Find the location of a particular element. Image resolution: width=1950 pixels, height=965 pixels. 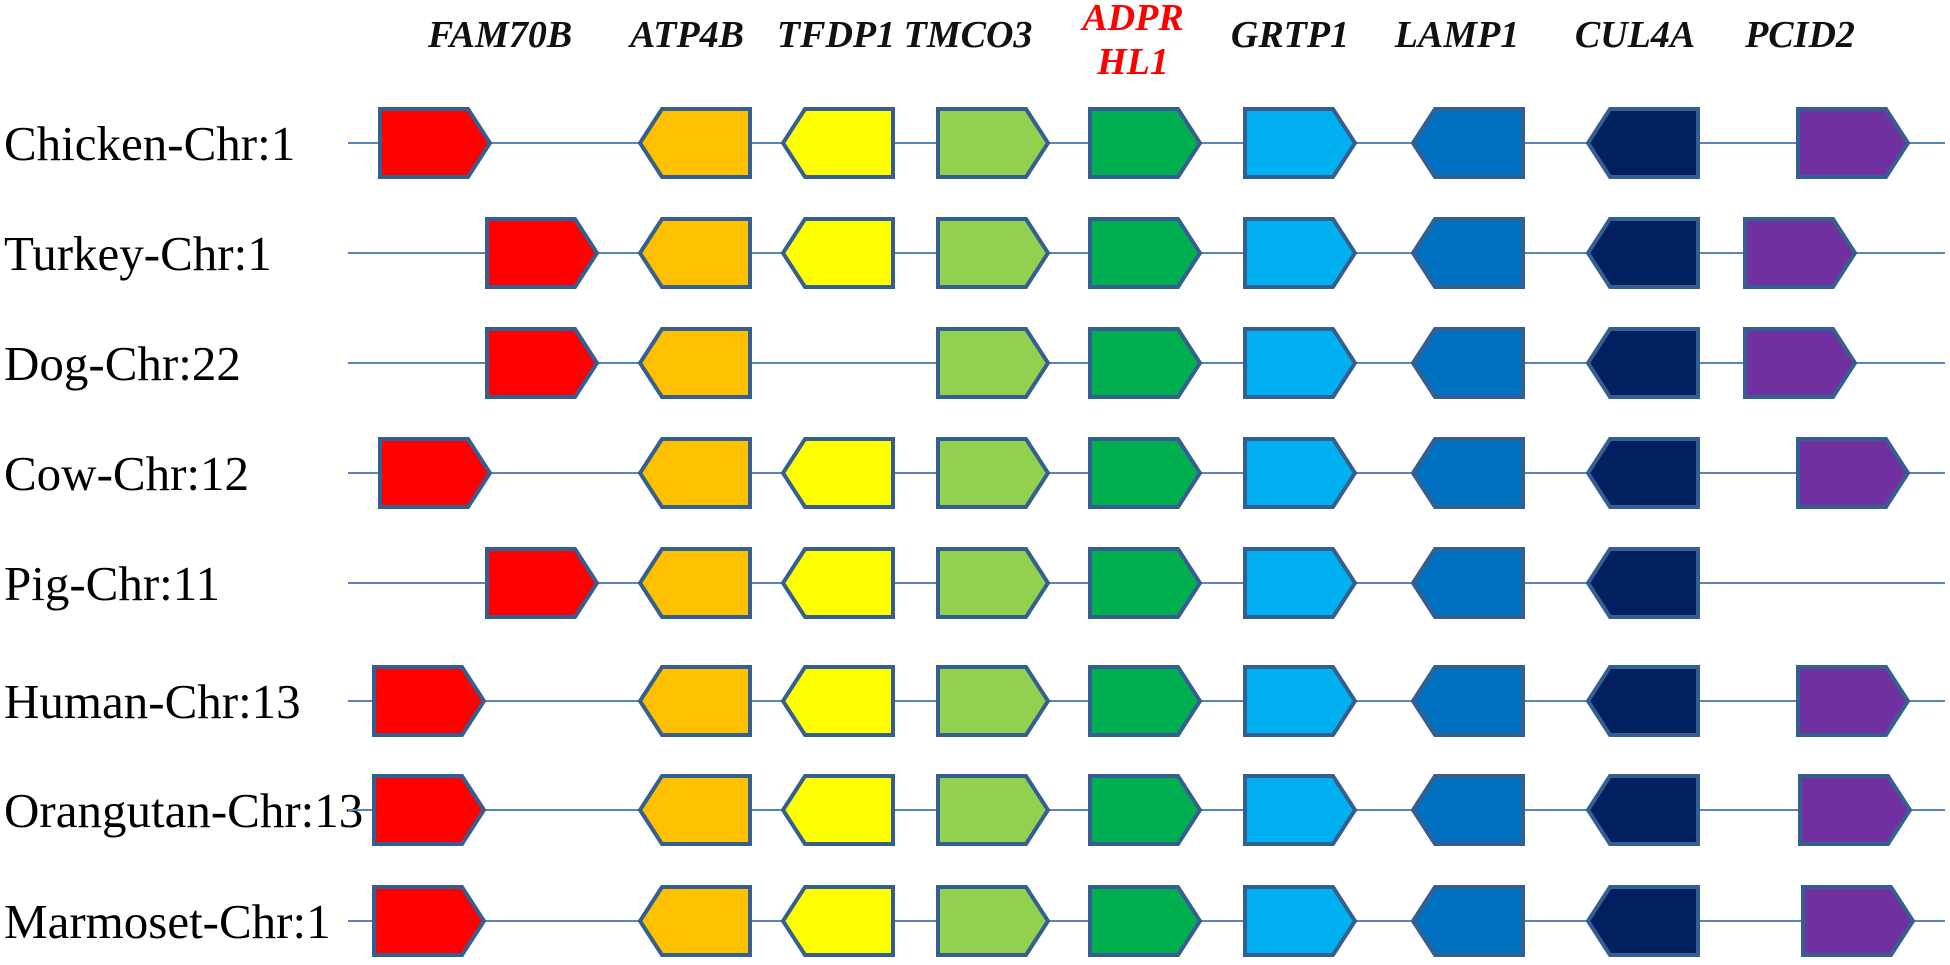

gene-header-line: ADPR is located at coordinates (1131, 19).